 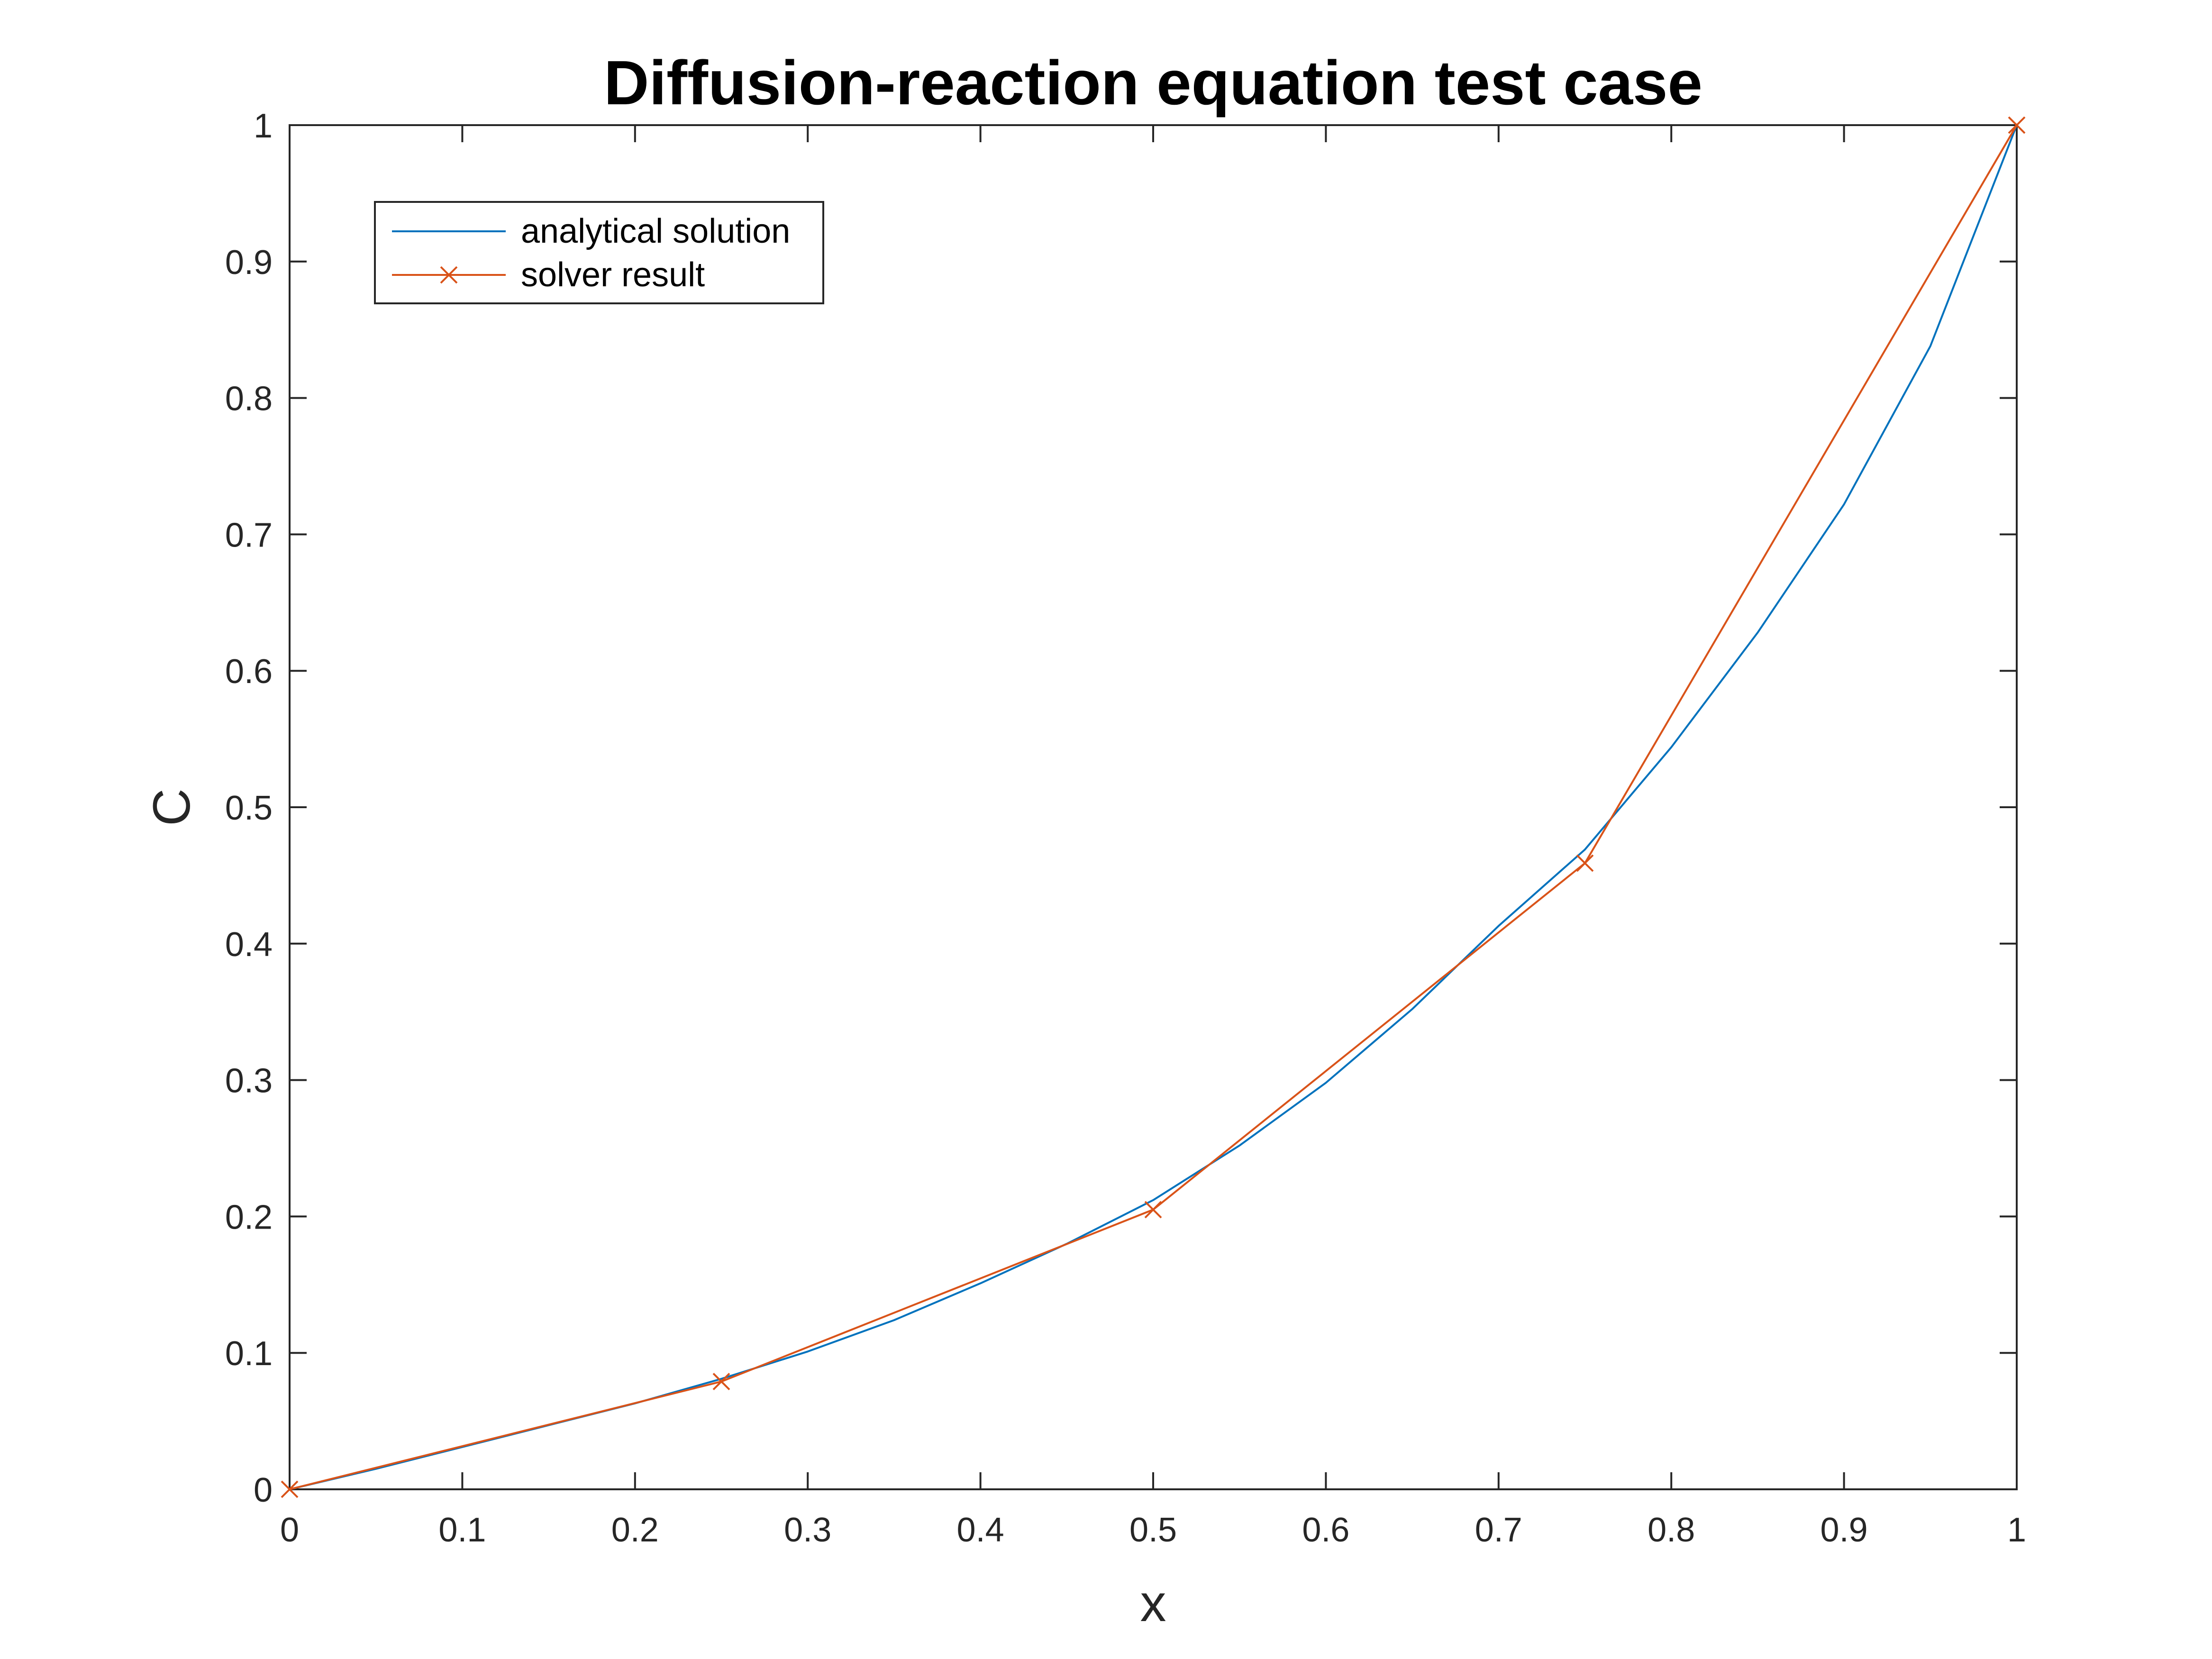 I want to click on y-tick-label: 0, so click(x=263, y=1490).